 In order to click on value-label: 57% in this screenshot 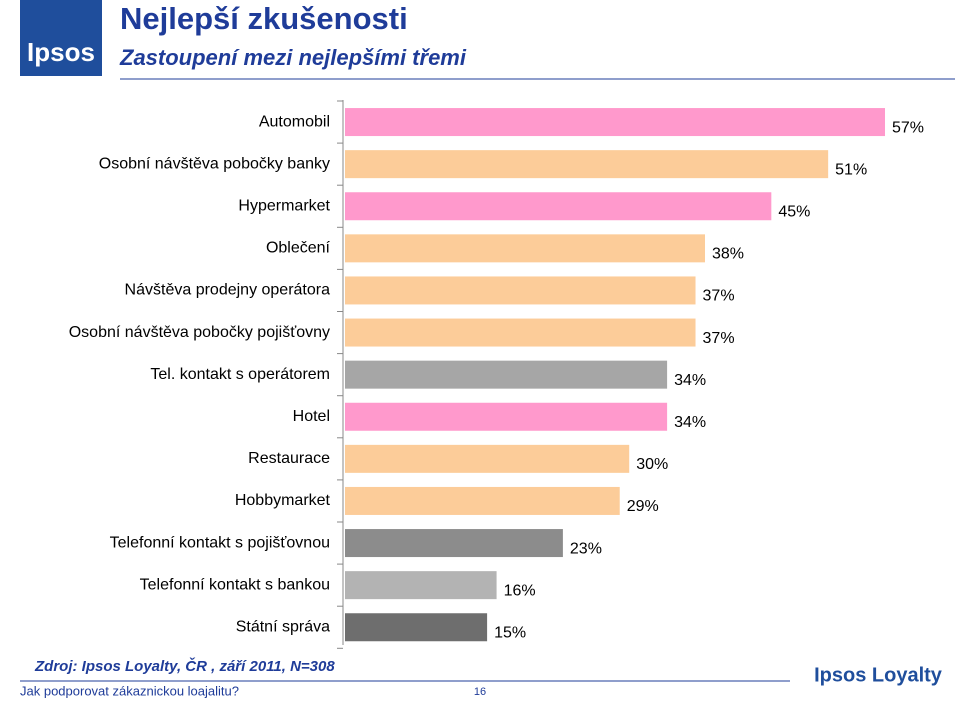, I will do `click(908, 127)`.